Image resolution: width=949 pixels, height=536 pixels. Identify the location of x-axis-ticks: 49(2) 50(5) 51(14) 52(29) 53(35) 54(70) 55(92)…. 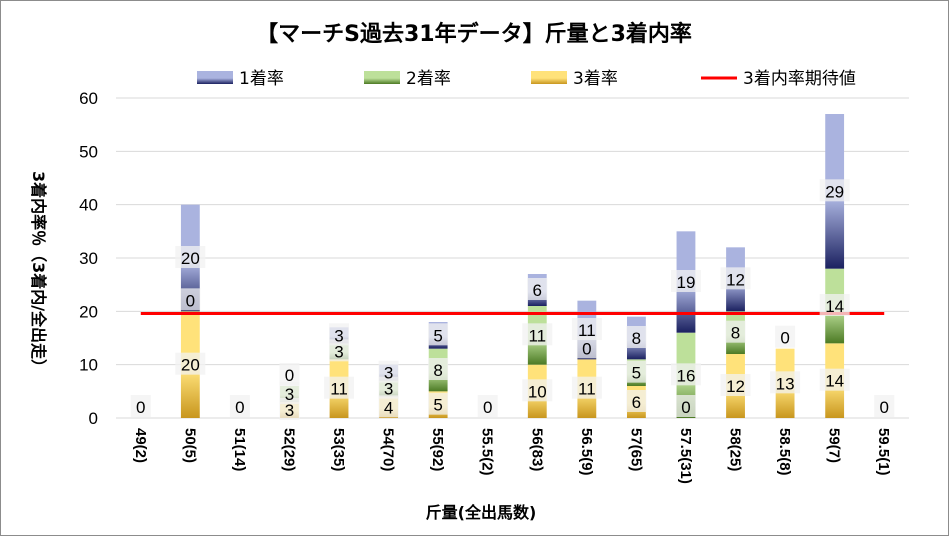
(512, 456).